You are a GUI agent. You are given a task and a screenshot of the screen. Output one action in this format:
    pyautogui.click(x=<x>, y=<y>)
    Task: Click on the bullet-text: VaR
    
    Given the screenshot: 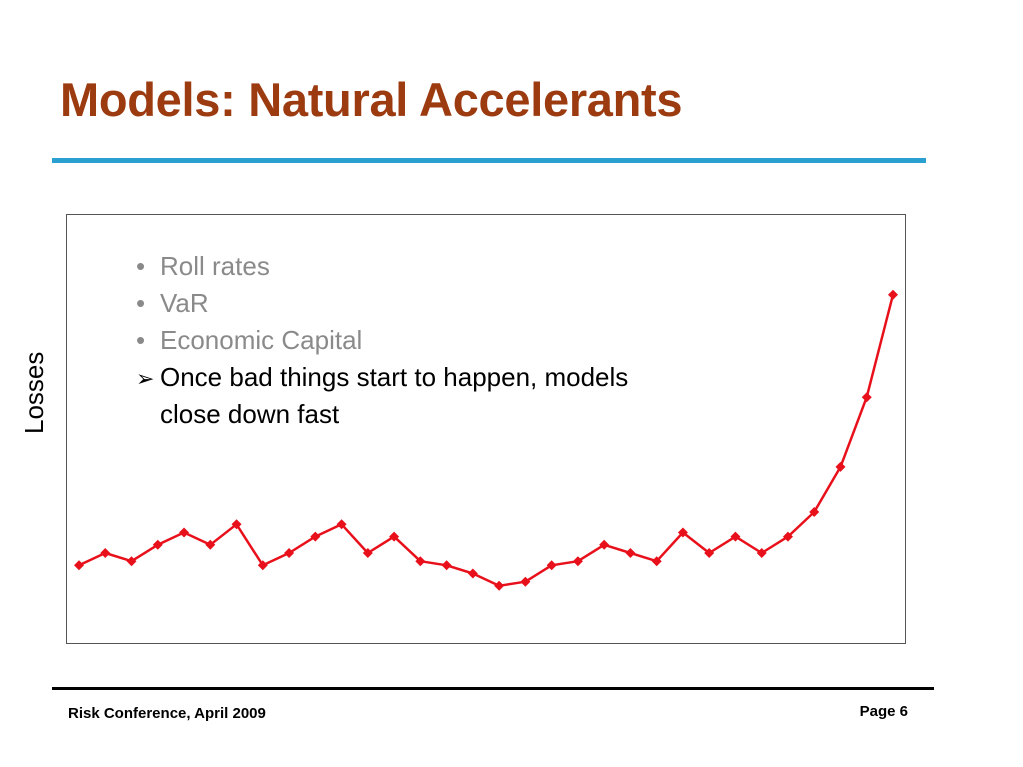 What is the action you would take?
    pyautogui.click(x=184, y=303)
    